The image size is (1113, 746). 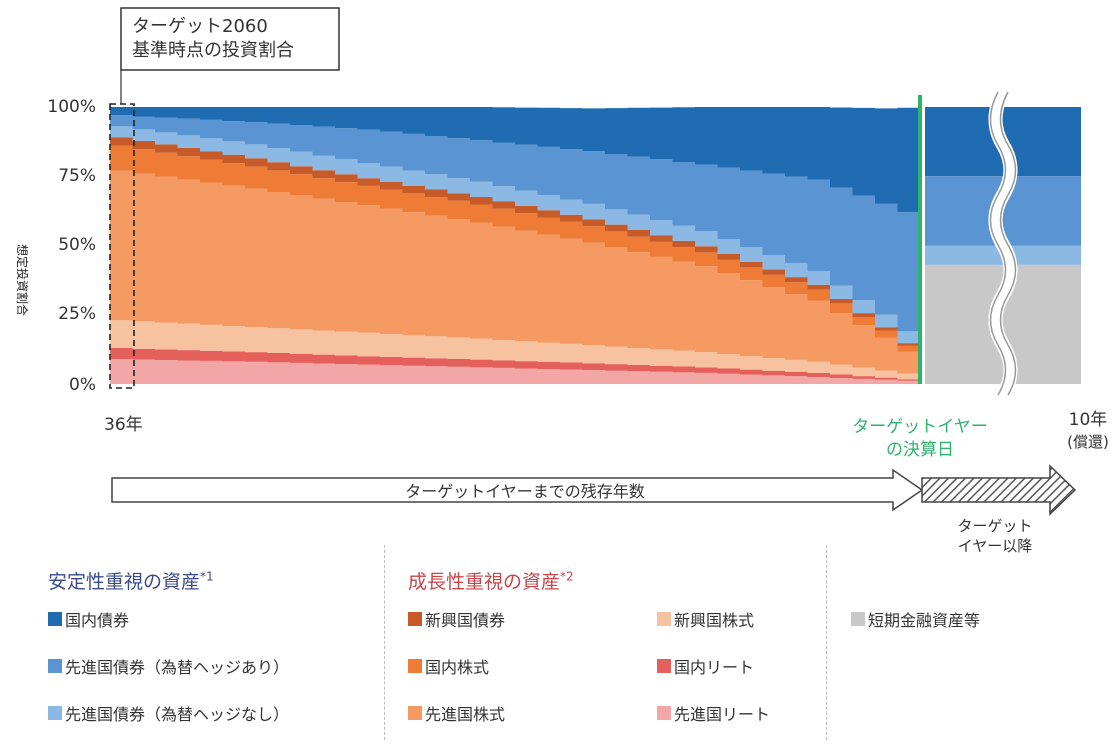 I want to click on legend-label: 先進国株式, so click(x=465, y=714).